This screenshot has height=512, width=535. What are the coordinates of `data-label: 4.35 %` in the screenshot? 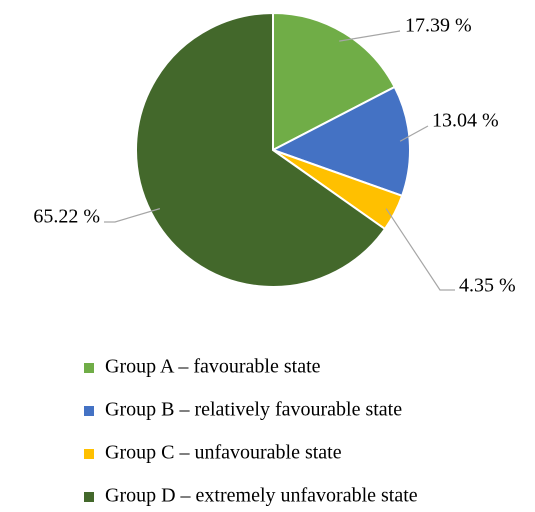 It's located at (487, 286).